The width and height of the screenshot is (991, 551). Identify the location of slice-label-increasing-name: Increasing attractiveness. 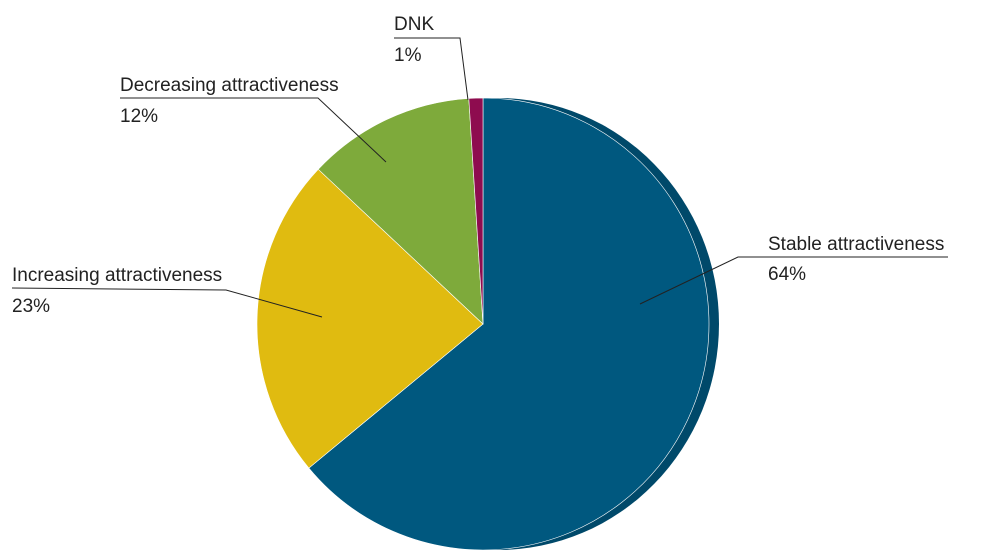
(117, 275).